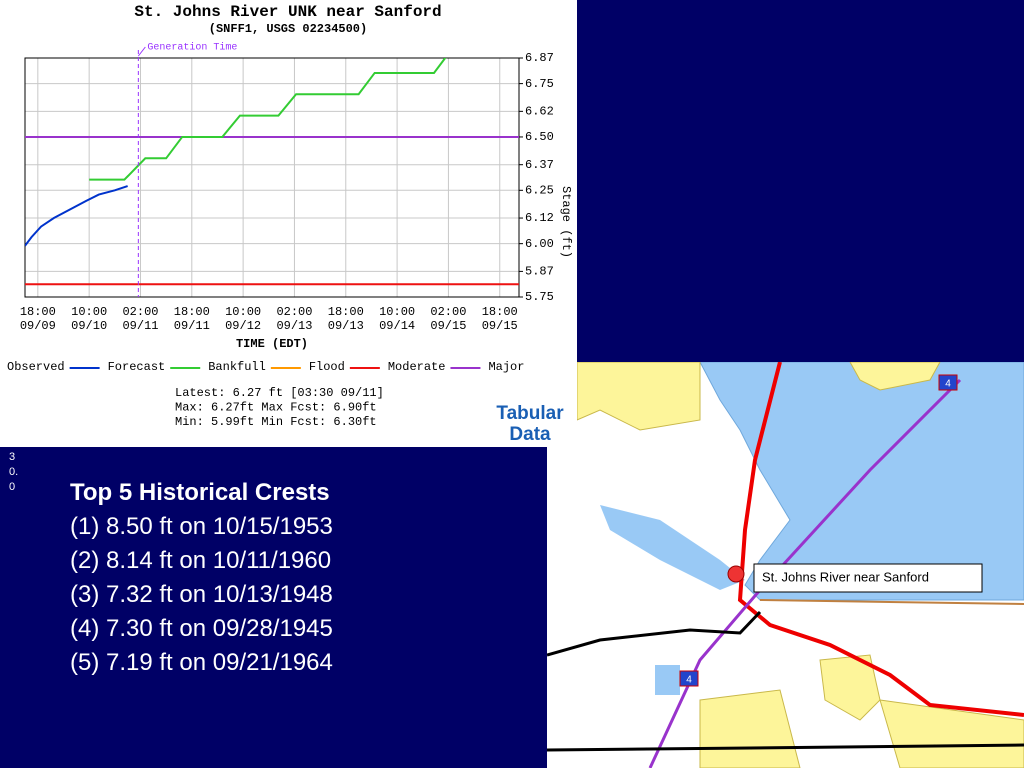  Describe the element at coordinates (417, 367) in the screenshot. I see `legend-label: Moderate` at that location.